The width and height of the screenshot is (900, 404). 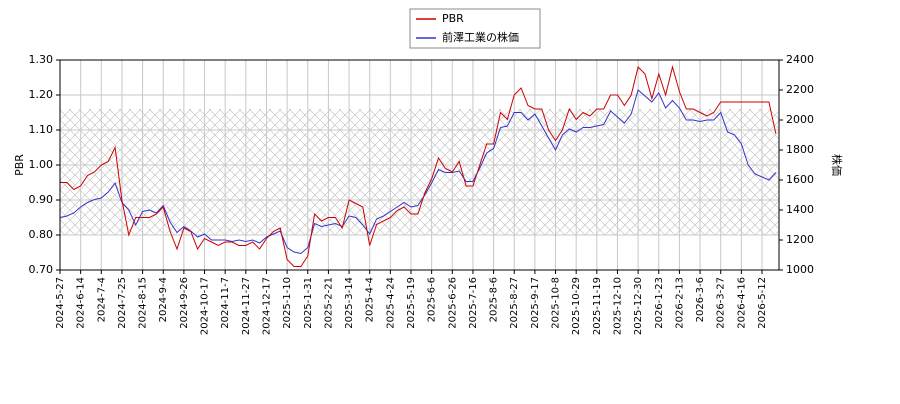 I want to click on y-tick-label: 1.10, so click(x=41, y=129).